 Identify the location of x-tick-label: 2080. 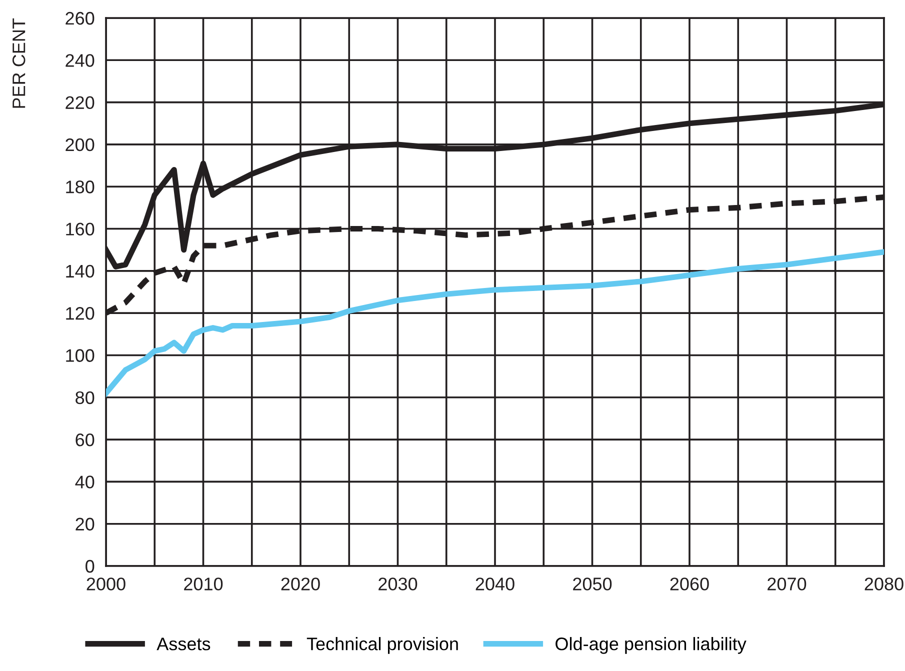
(884, 584).